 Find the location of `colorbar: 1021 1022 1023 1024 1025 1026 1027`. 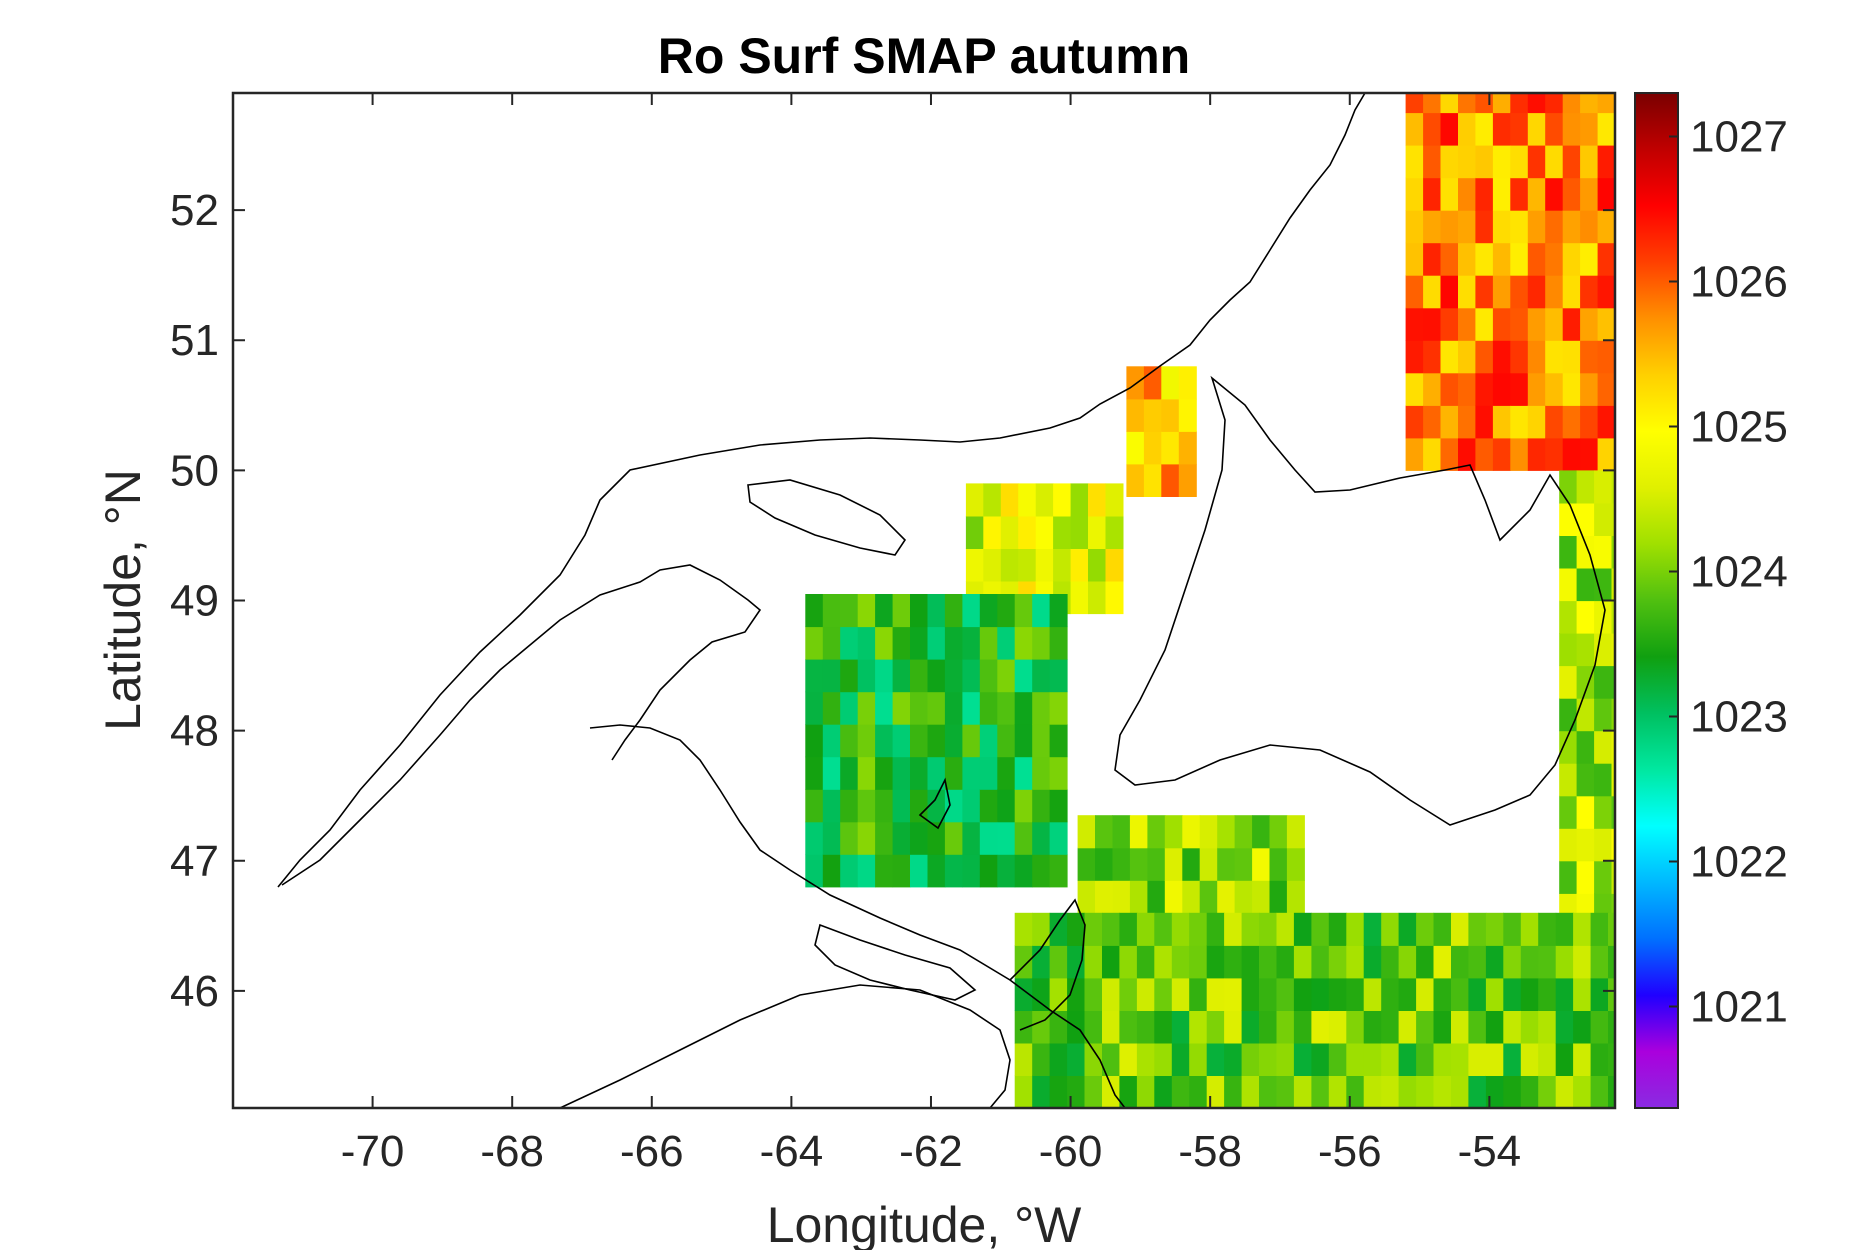

colorbar: 1021 1022 1023 1024 1025 1026 1027 is located at coordinates (1711, 600).